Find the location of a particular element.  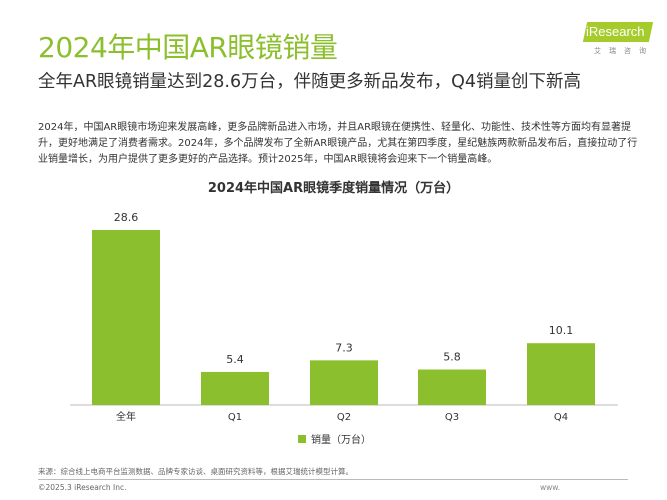

legend: 销量（万台） is located at coordinates (334, 438).